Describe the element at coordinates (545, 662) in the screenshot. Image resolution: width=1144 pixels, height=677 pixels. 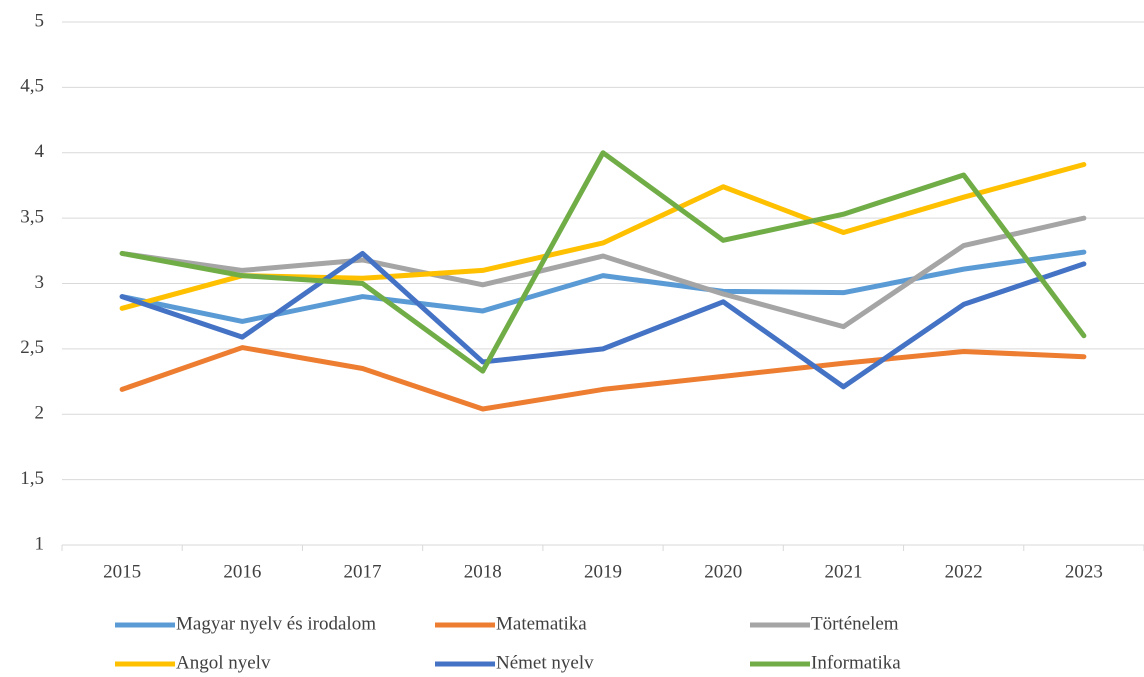
I see `legend-label: Német nyelv` at that location.